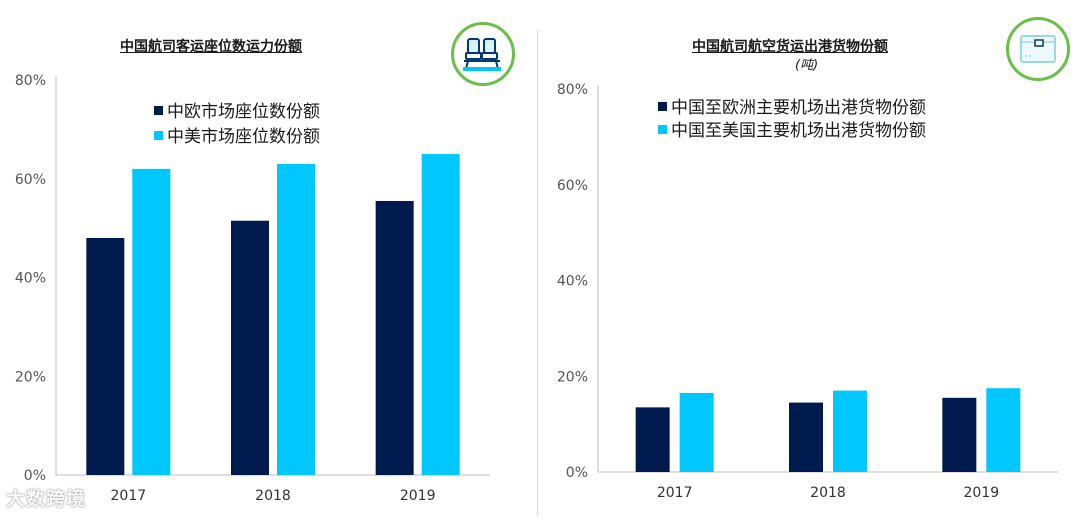 The height and width of the screenshot is (520, 1080). Describe the element at coordinates (243, 137) in the screenshot. I see `legend-label: 中美市场座位数份额` at that location.